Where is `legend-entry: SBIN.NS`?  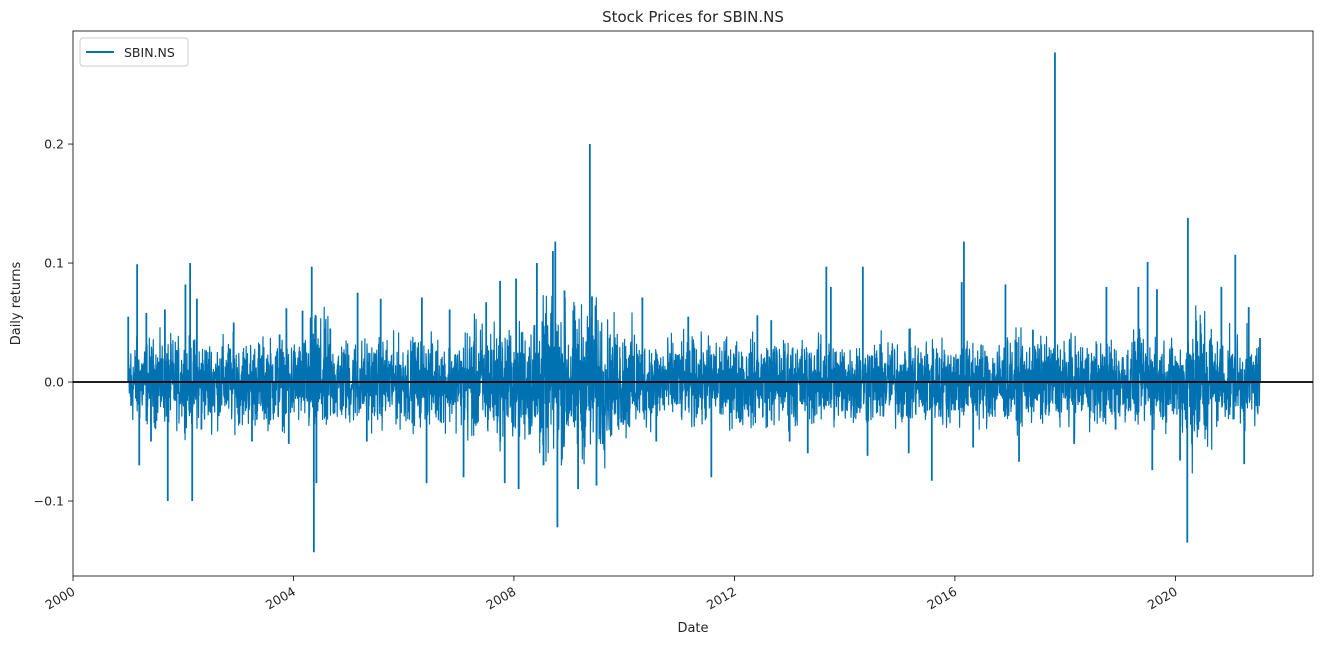
legend-entry: SBIN.NS is located at coordinates (149, 52).